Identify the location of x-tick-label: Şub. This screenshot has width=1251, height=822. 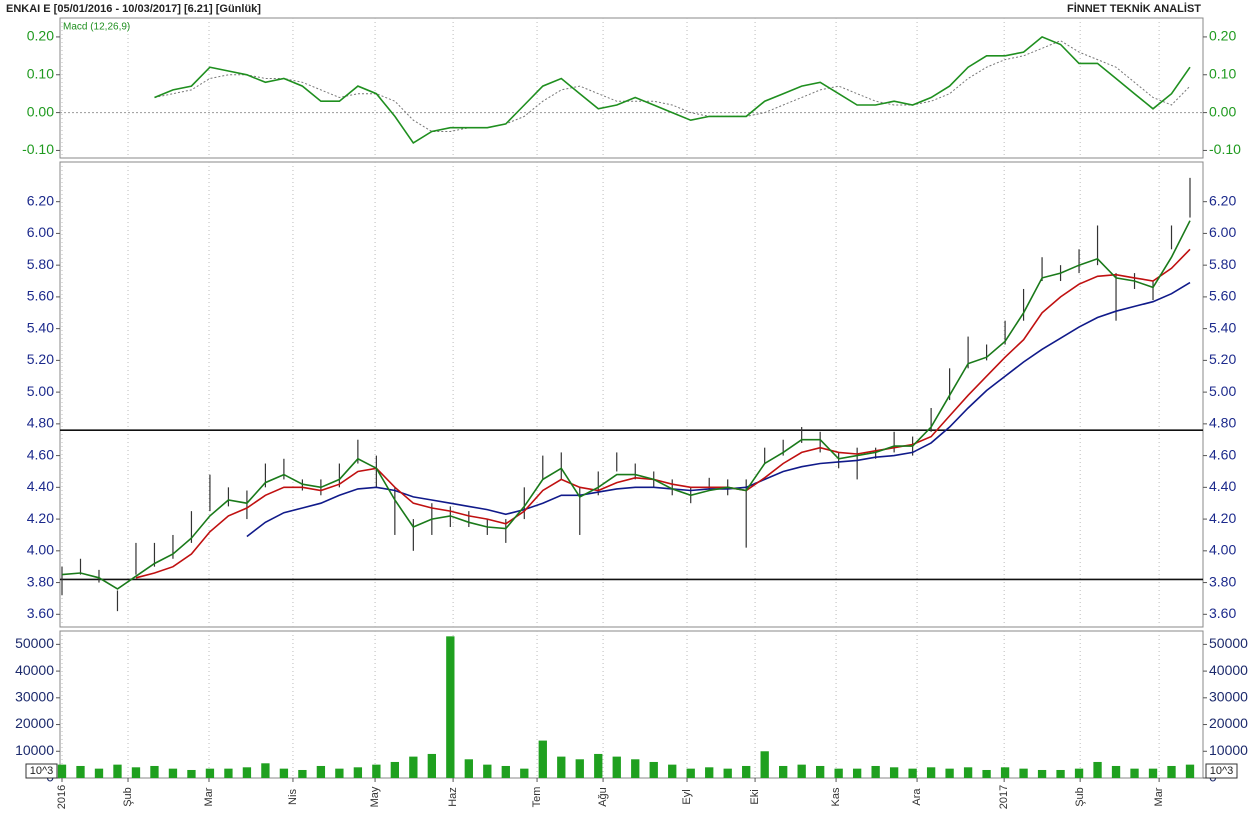
(128, 797).